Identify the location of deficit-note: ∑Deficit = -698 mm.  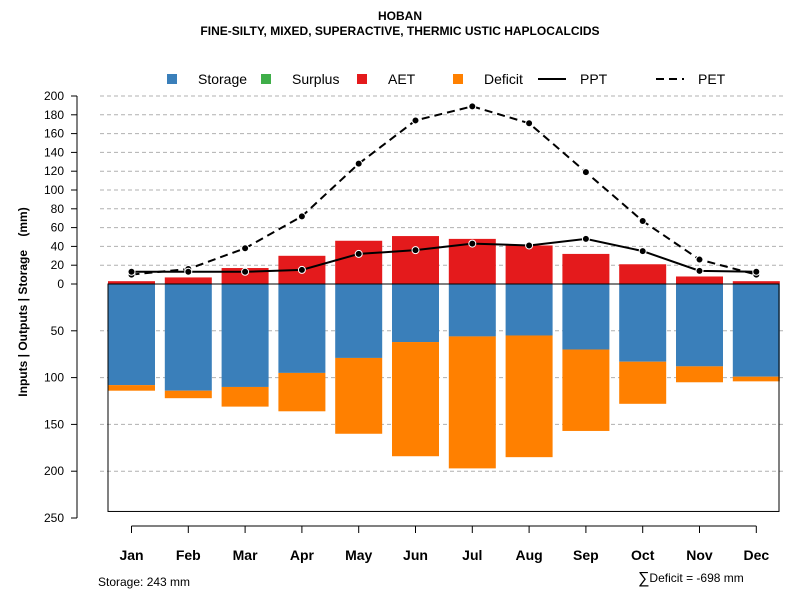
(691, 579).